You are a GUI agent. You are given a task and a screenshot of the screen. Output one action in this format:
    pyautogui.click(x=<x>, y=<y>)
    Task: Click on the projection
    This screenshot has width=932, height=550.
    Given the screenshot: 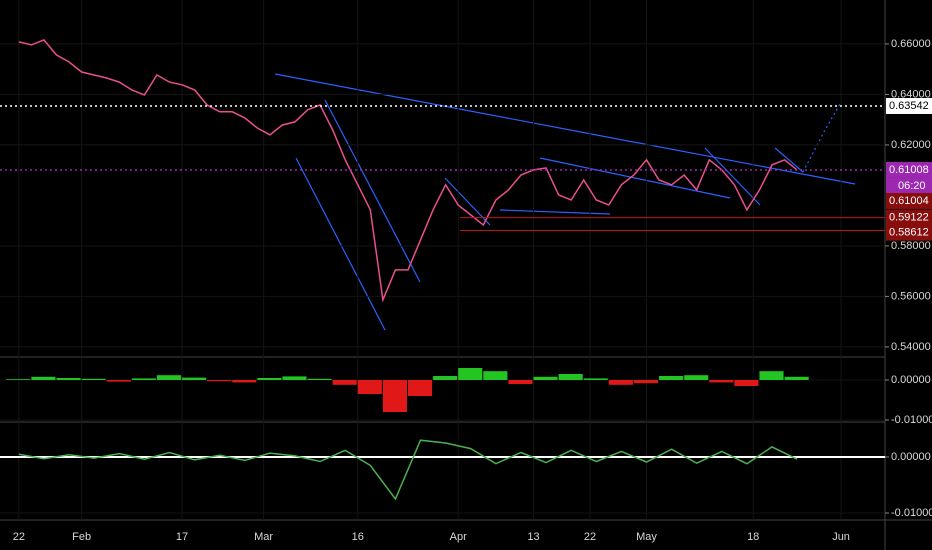 What is the action you would take?
    pyautogui.click(x=821, y=138)
    